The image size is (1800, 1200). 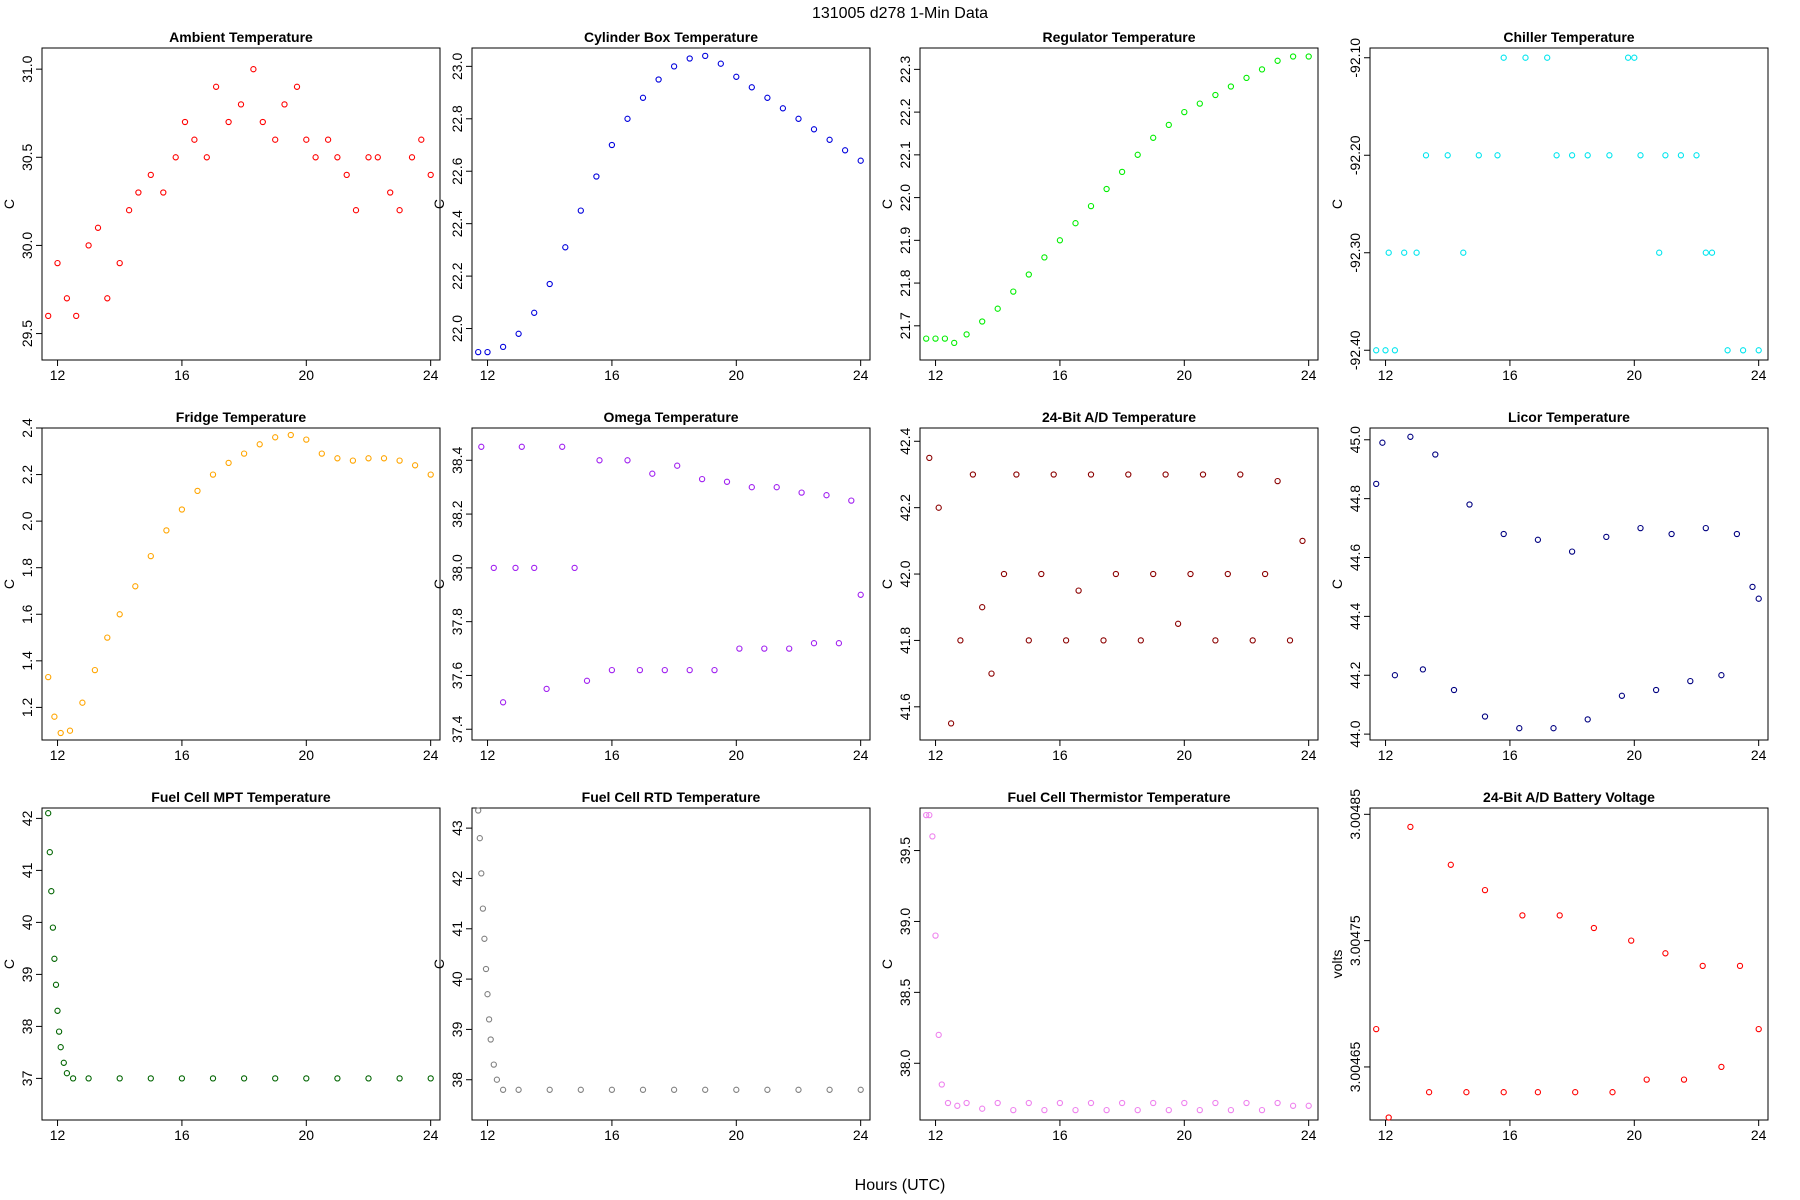 What do you see at coordinates (905, 992) in the screenshot?
I see `y-tick-label: 38.5` at bounding box center [905, 992].